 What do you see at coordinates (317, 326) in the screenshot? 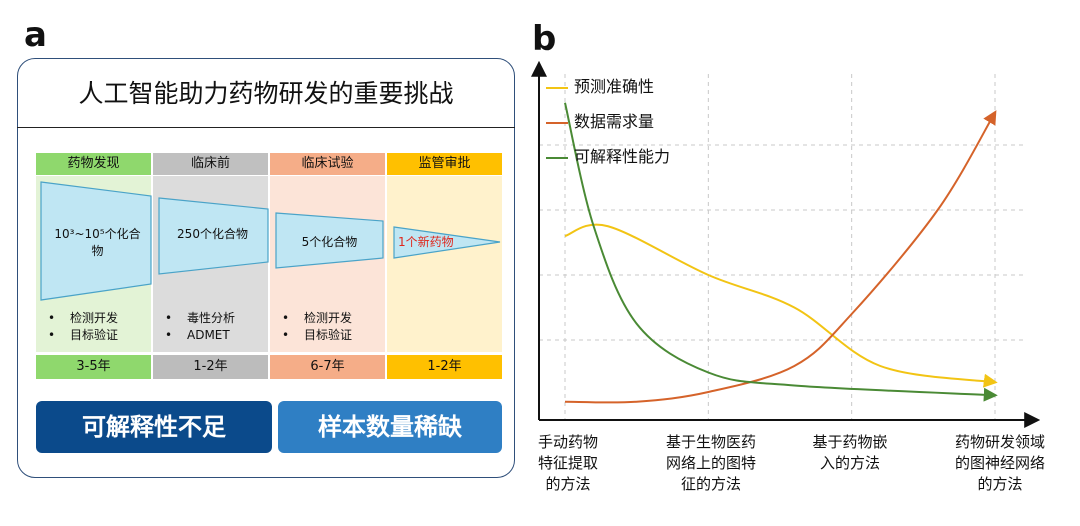
I see `bullets-clinical: • 检测开发 • 目标验证` at bounding box center [317, 326].